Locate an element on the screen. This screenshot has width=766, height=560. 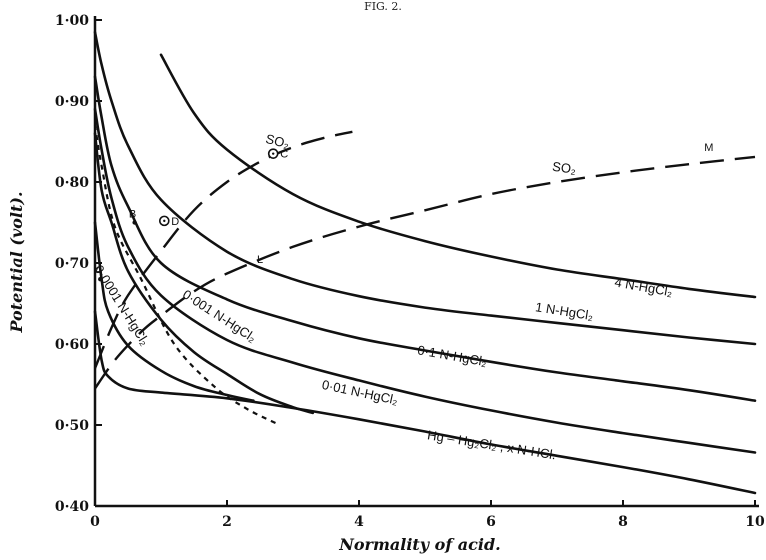
y-tick-label: 0·70 is located at coordinates (72, 264).